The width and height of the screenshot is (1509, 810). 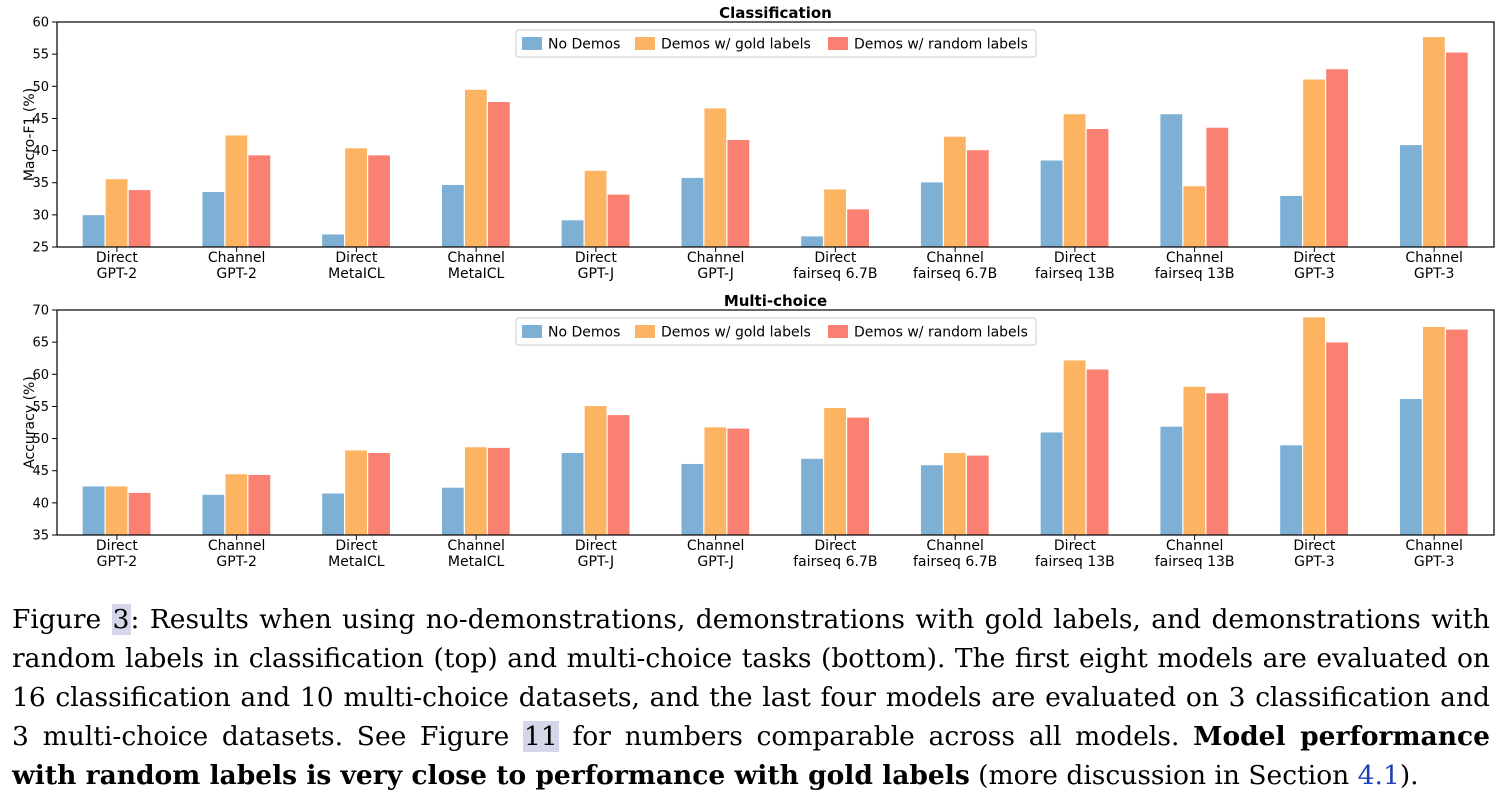 I want to click on classification-ytick-label: 25, so click(x=40, y=248).